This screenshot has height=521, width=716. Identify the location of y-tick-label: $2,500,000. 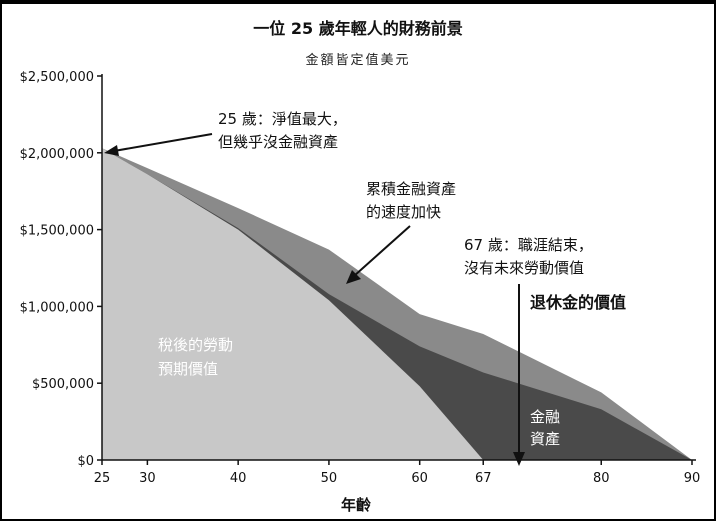
(57, 77).